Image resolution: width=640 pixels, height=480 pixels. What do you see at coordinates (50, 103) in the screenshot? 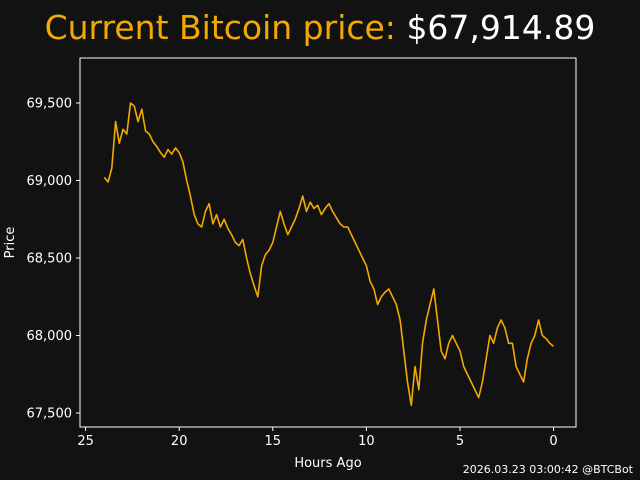
I see `y-tick-label: 69,500` at bounding box center [50, 103].